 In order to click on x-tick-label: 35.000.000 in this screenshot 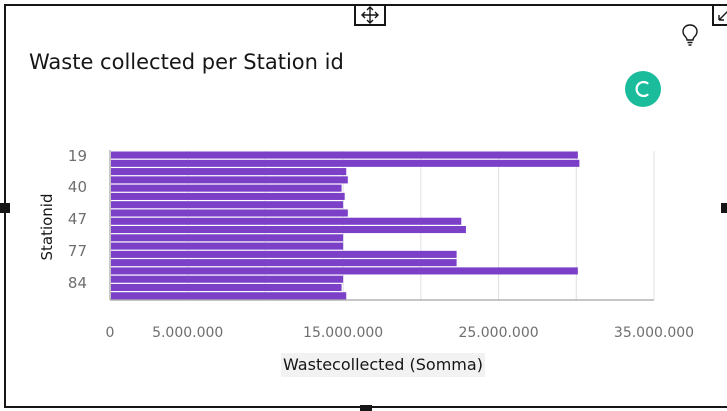, I will do `click(654, 333)`.